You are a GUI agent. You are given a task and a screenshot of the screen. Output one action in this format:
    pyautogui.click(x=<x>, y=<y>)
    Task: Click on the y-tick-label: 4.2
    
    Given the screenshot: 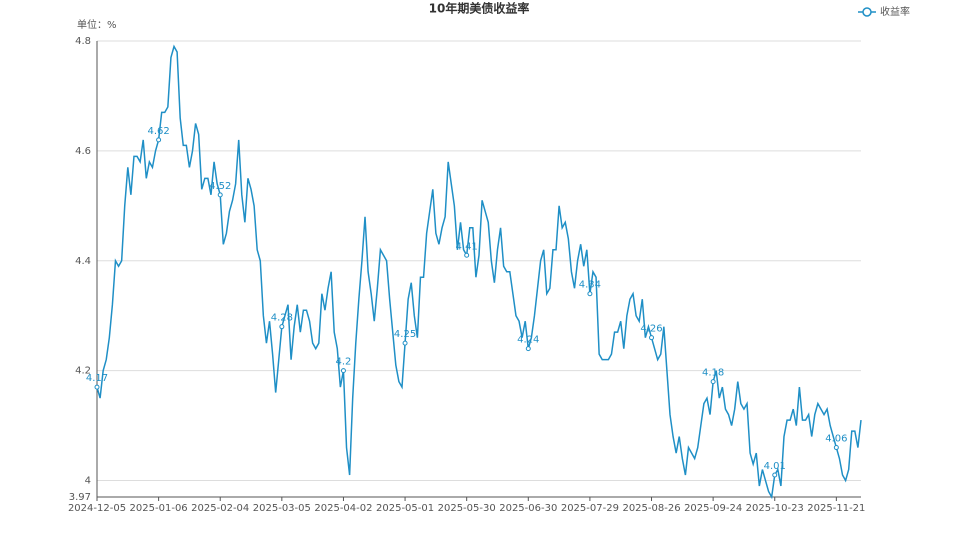 What is the action you would take?
    pyautogui.click(x=83, y=371)
    